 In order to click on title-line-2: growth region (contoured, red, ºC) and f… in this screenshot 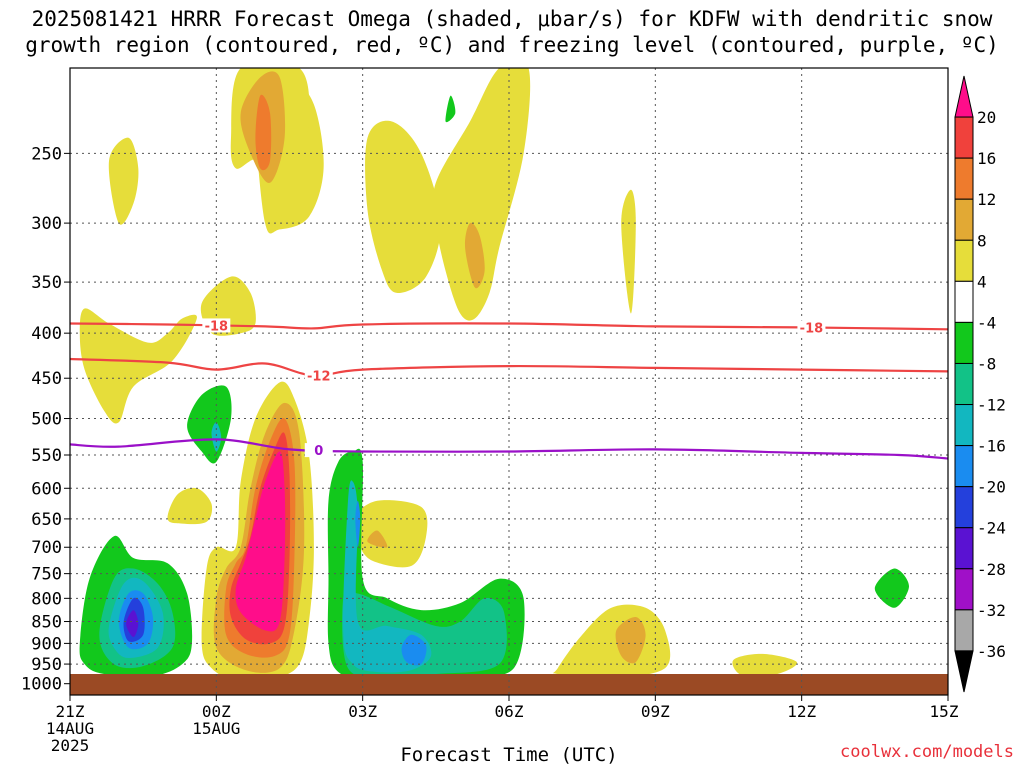, I will do `click(512, 45)`.